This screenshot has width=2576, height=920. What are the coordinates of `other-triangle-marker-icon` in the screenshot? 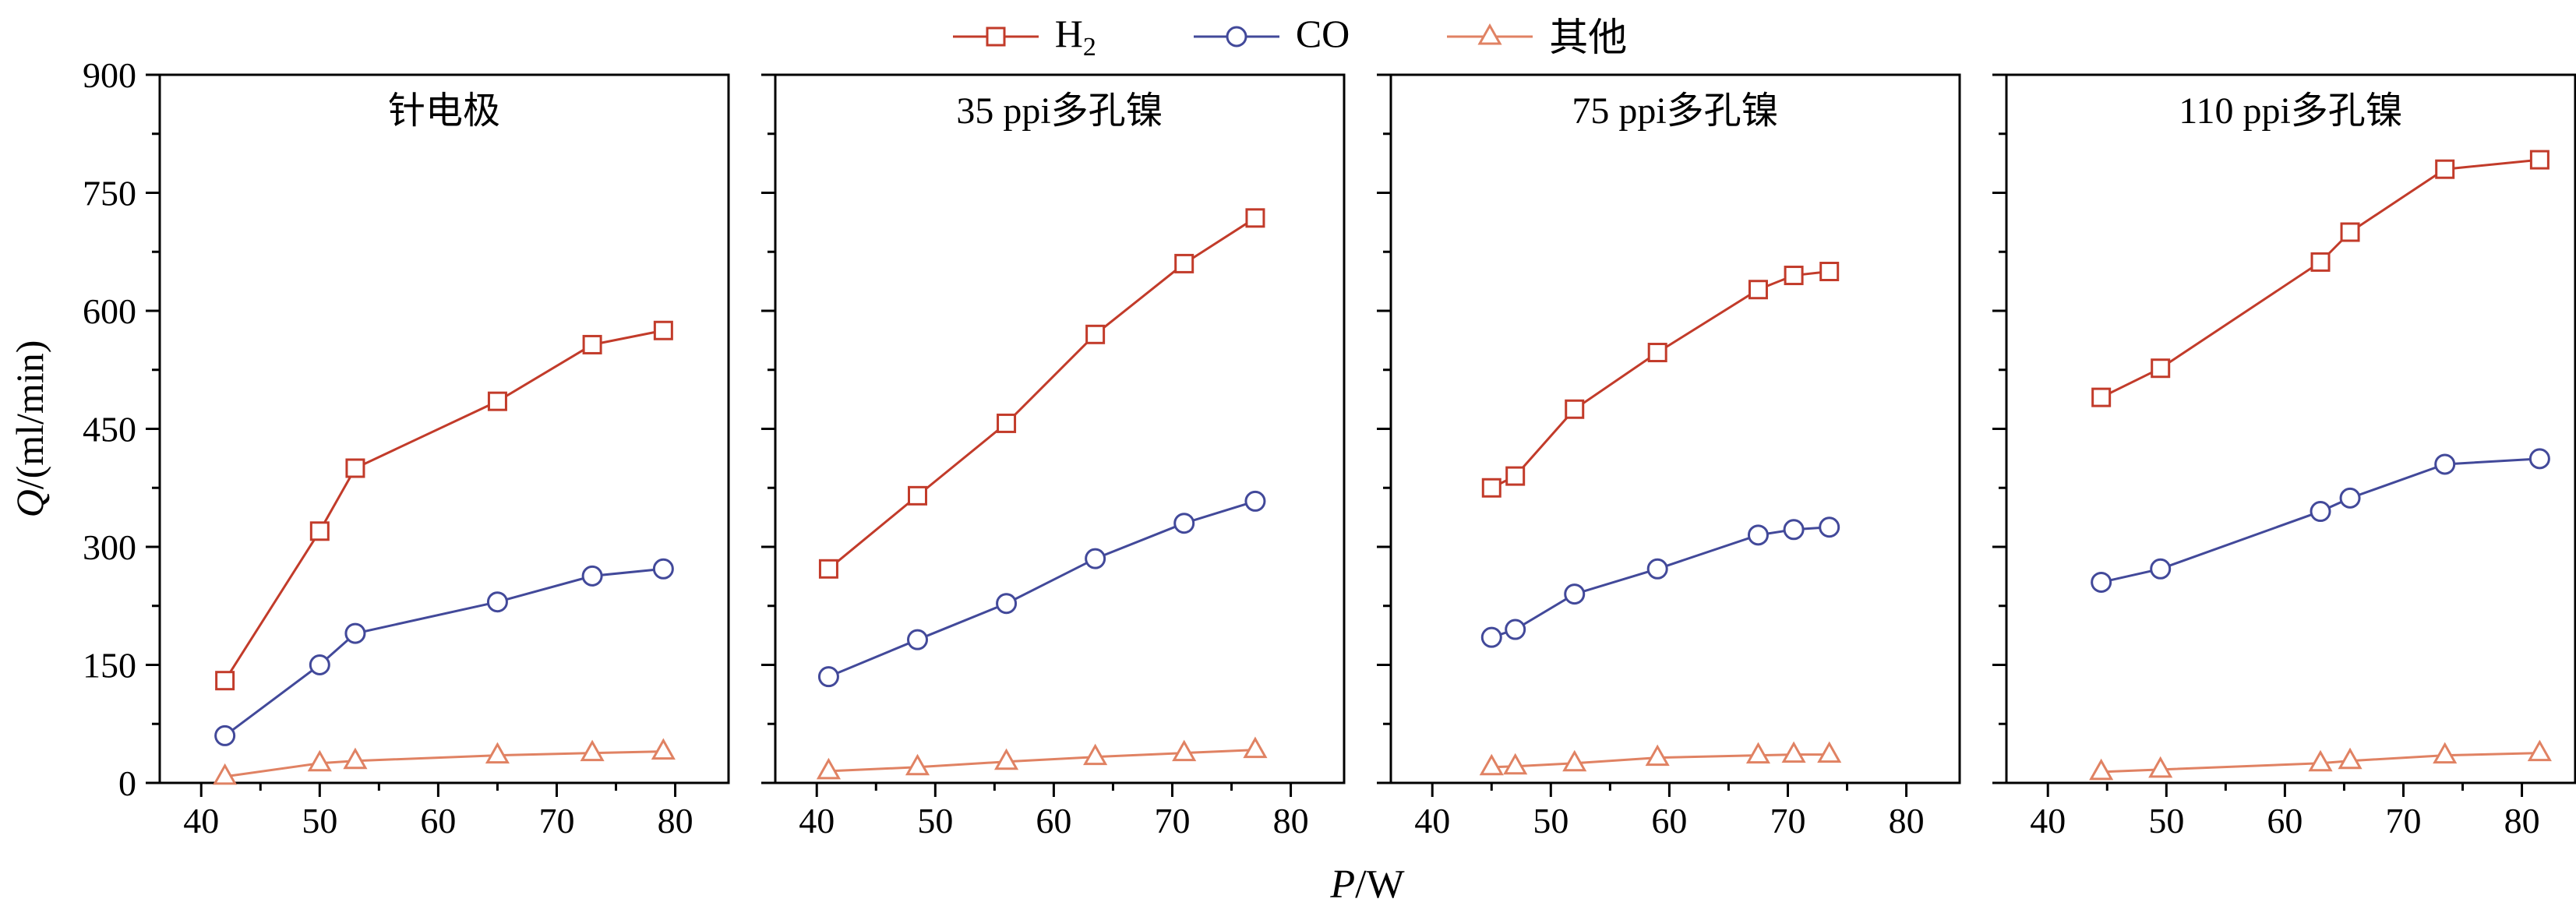 It's located at (1490, 33).